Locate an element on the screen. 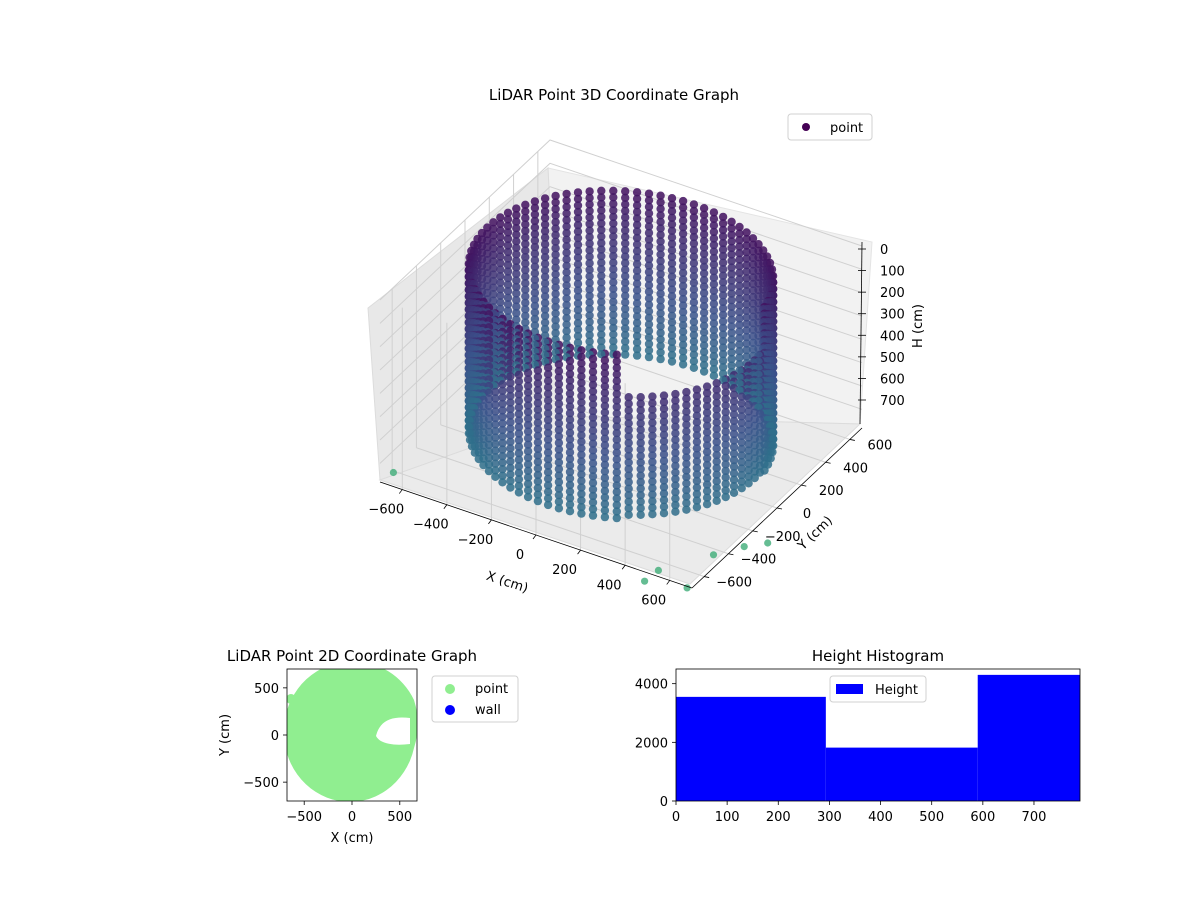 This screenshot has height=900, width=1200. ytick-2d-label-1: 0 is located at coordinates (275, 736).